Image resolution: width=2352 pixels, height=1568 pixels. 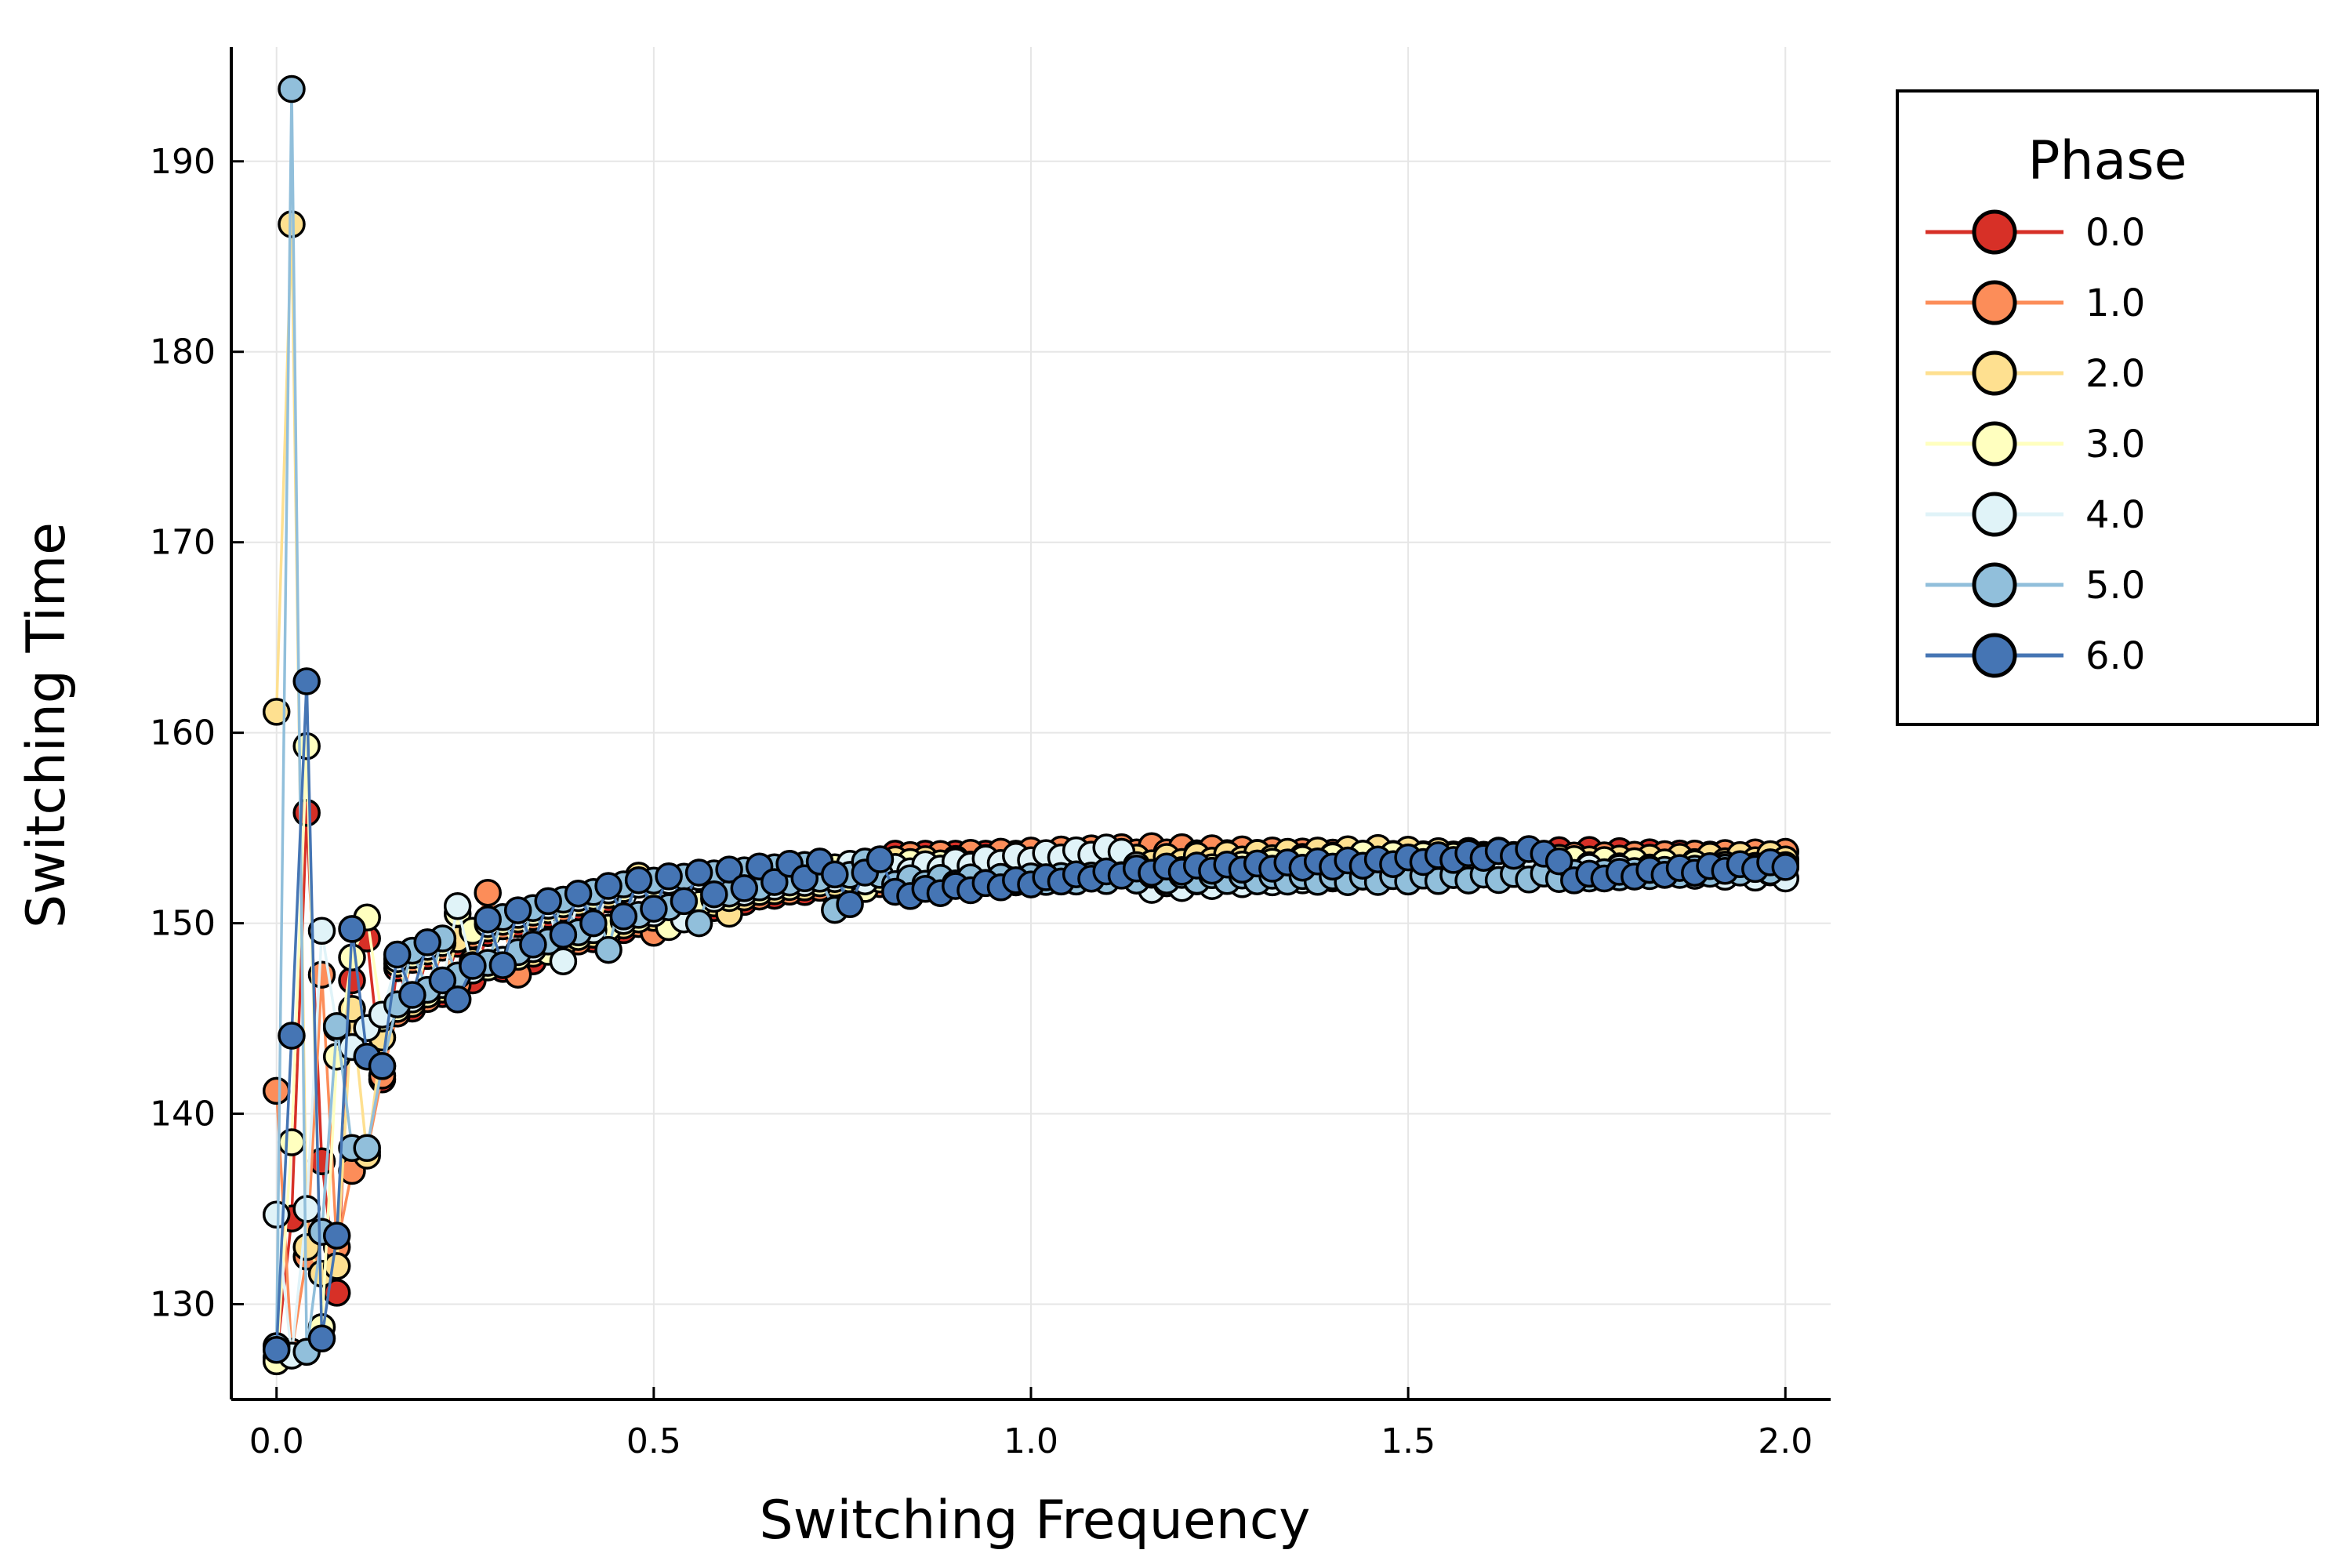 I want to click on y-axis-label: Switching Time, so click(x=47, y=725).